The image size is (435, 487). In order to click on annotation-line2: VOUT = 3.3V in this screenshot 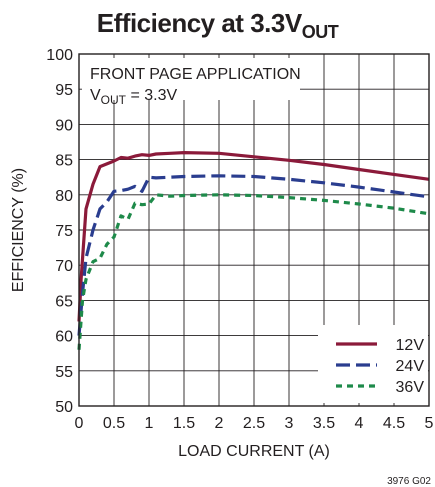, I will do `click(133, 97)`.